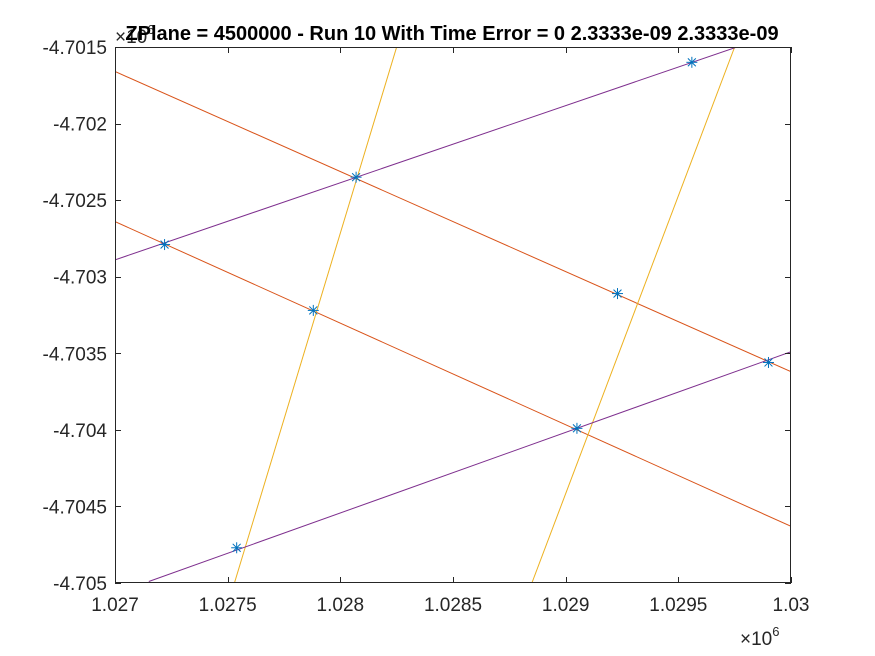 The width and height of the screenshot is (875, 656). I want to click on x-tick-label-6: 1.0295, so click(678, 605).